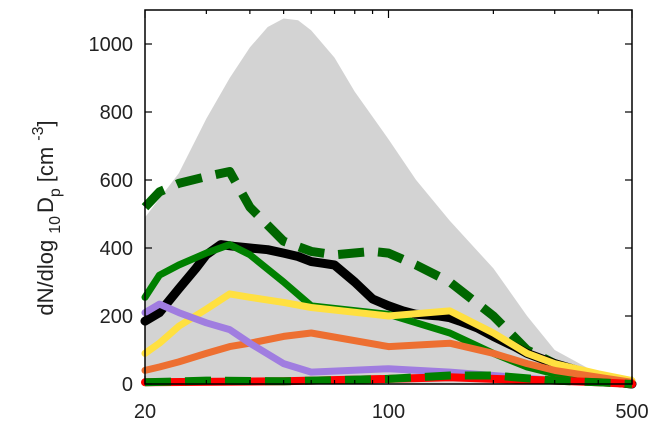 This screenshot has width=654, height=426. I want to click on y-tick-label: 200, so click(116, 317).